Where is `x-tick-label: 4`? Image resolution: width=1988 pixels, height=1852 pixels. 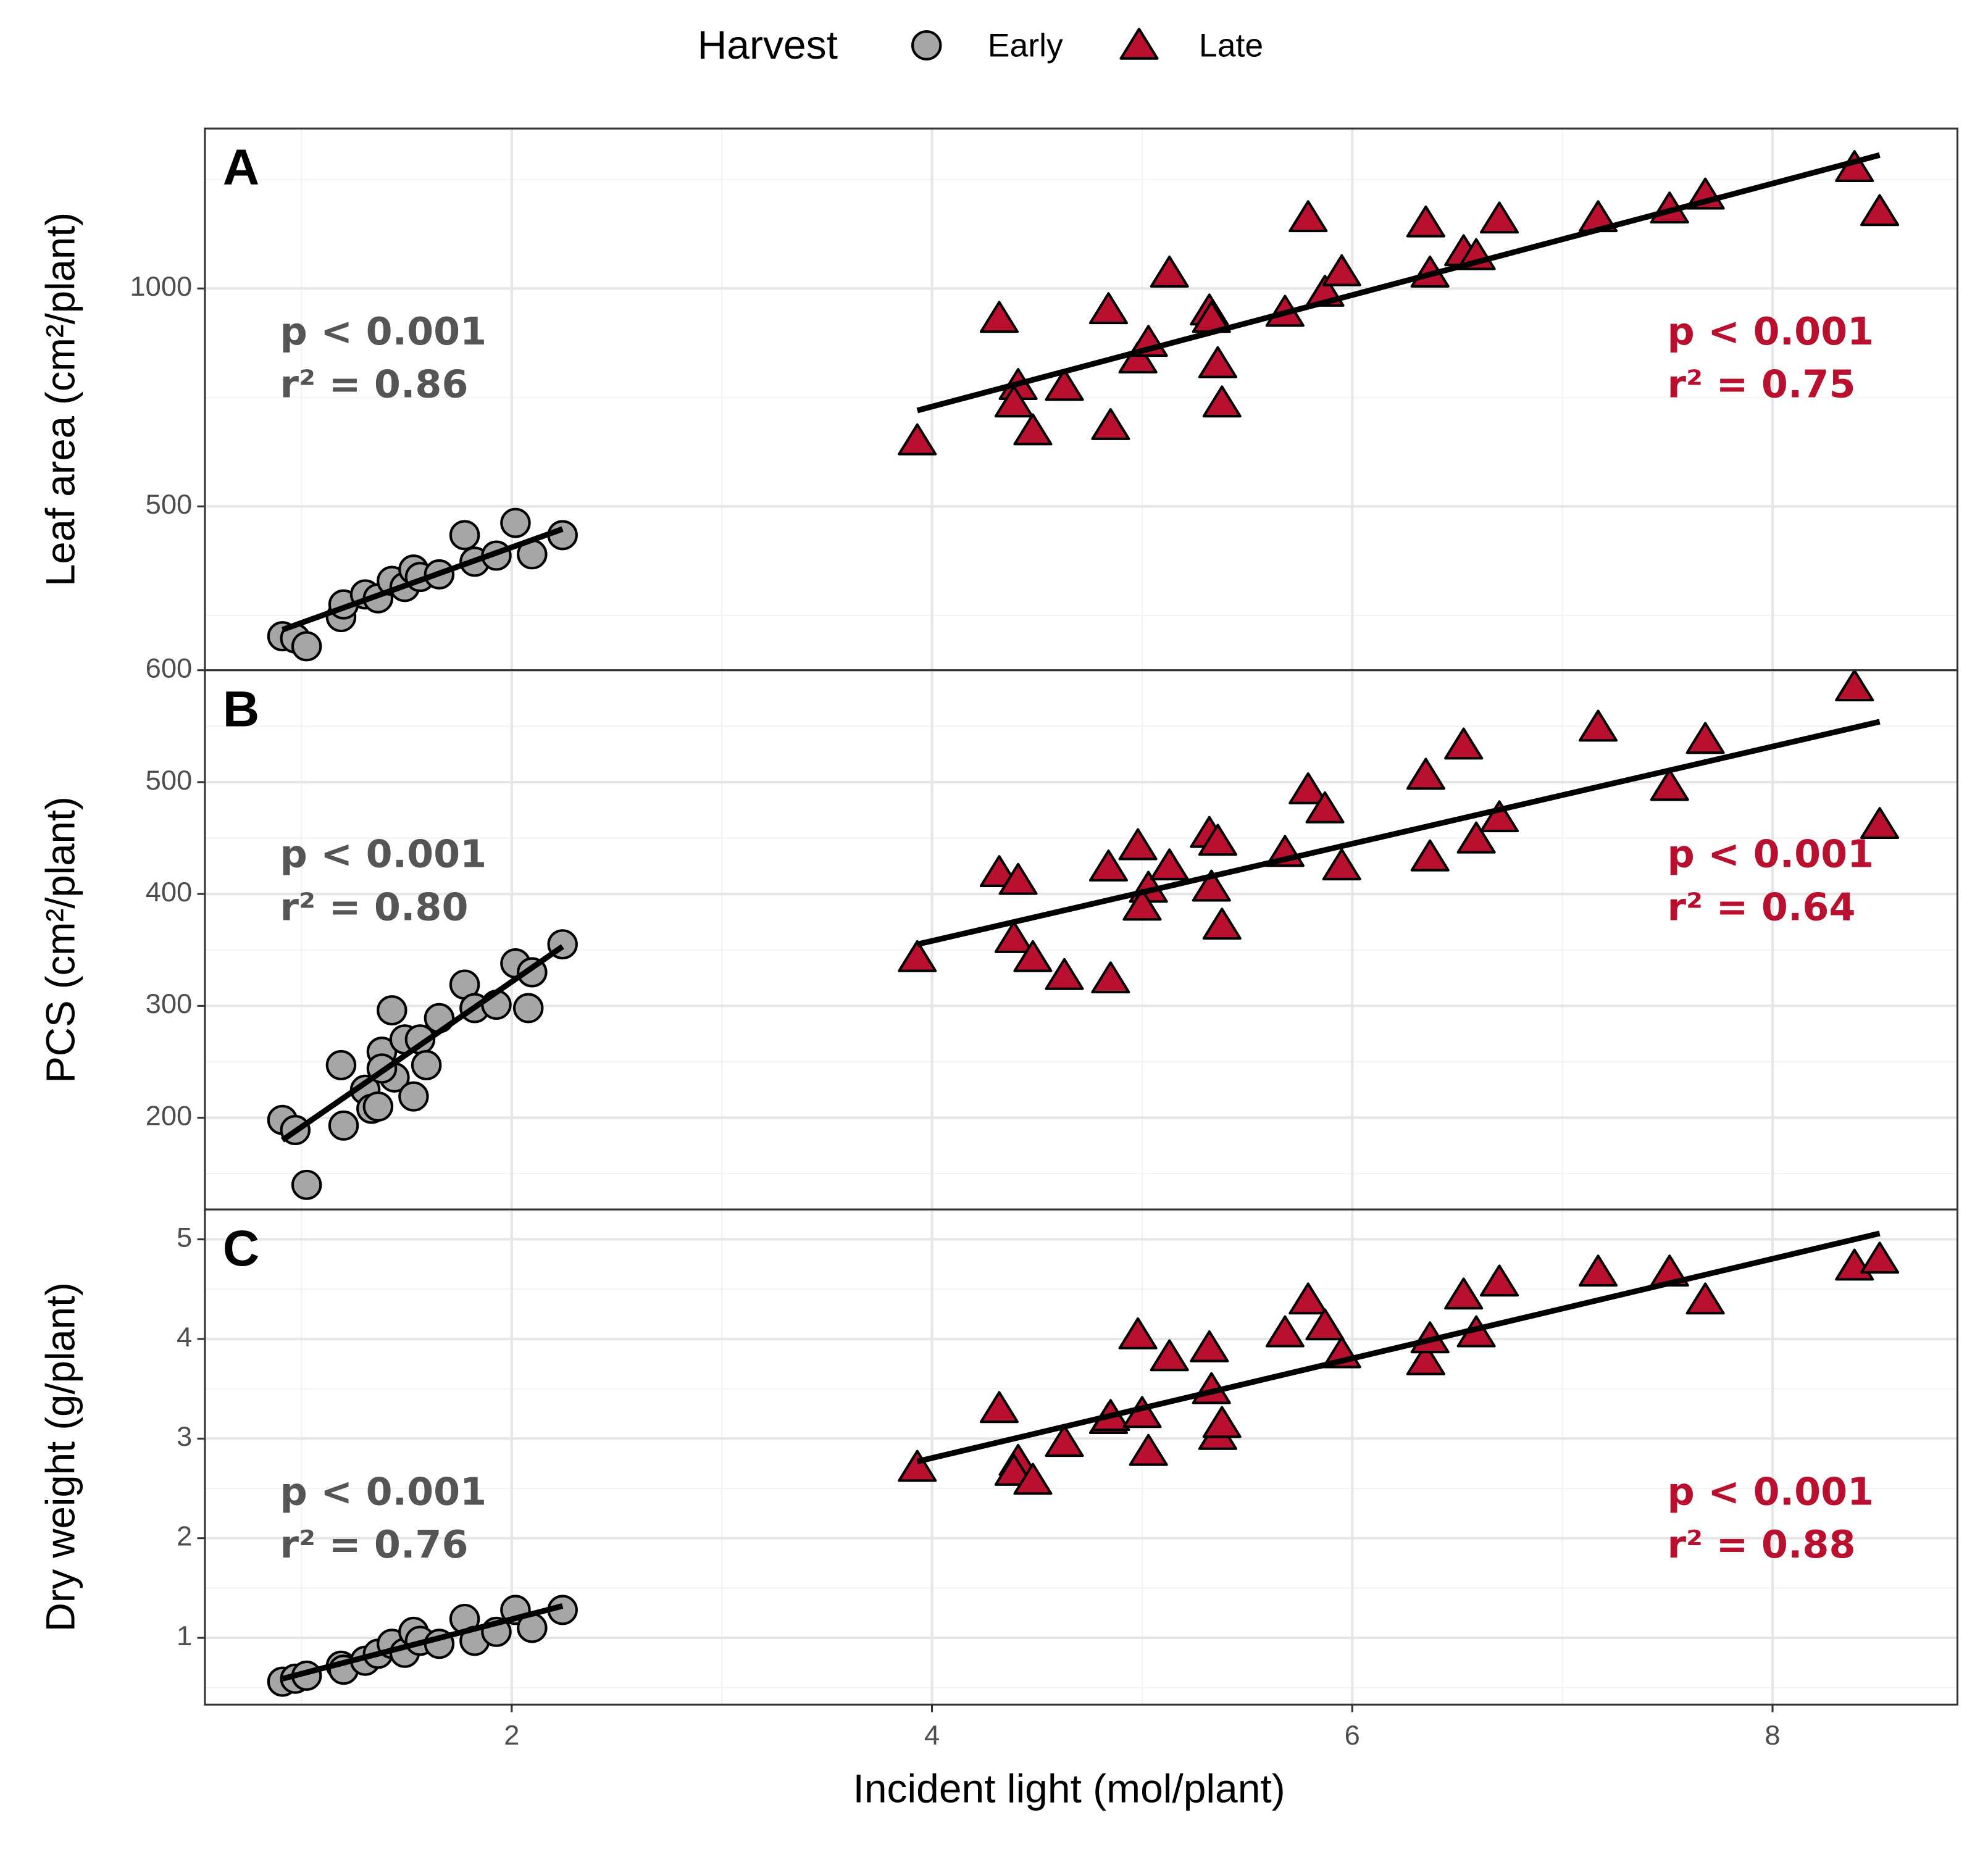 x-tick-label: 4 is located at coordinates (932, 1735).